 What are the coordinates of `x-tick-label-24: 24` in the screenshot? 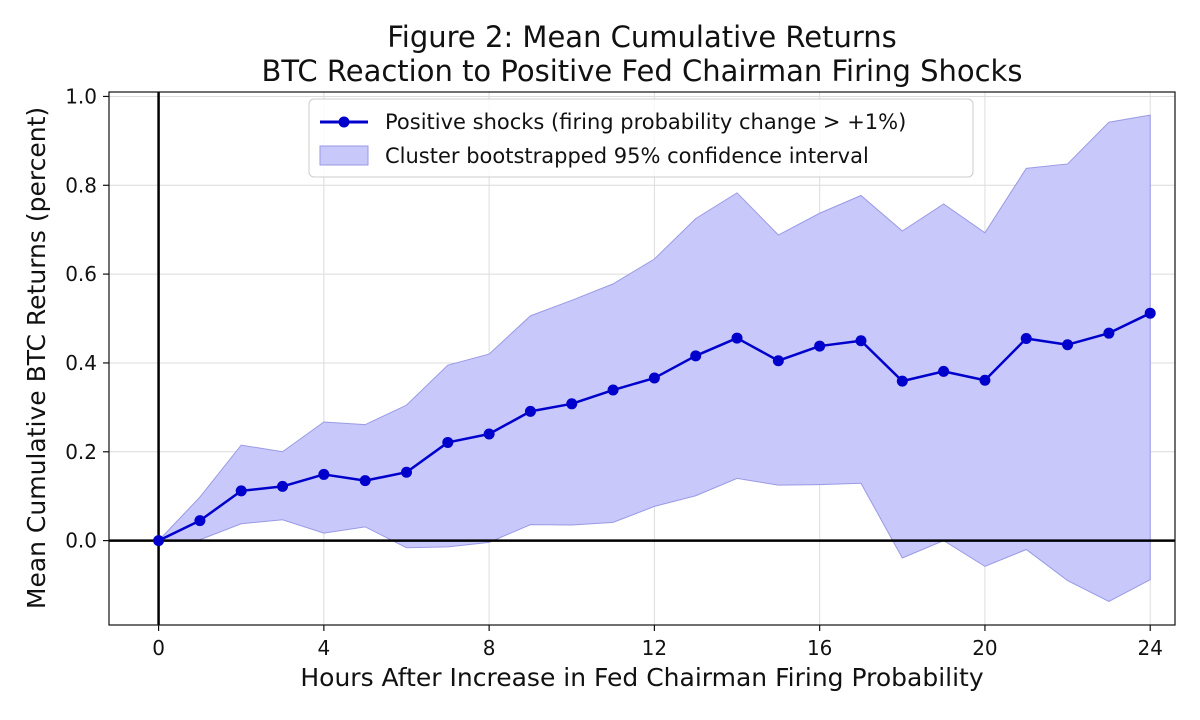 It's located at (1149, 648).